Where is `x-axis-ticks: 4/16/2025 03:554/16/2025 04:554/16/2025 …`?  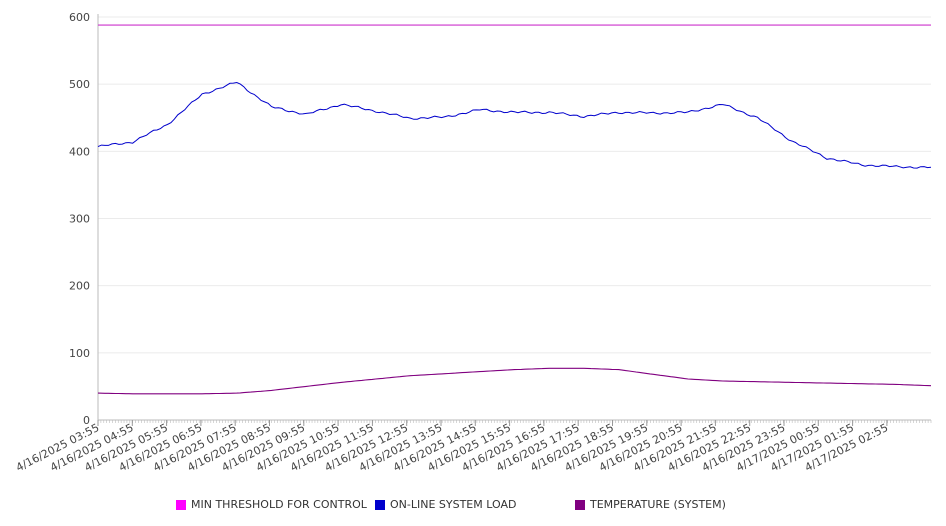
x-axis-ticks: 4/16/2025 03:554/16/2025 04:554/16/2025 … is located at coordinates (452, 447).